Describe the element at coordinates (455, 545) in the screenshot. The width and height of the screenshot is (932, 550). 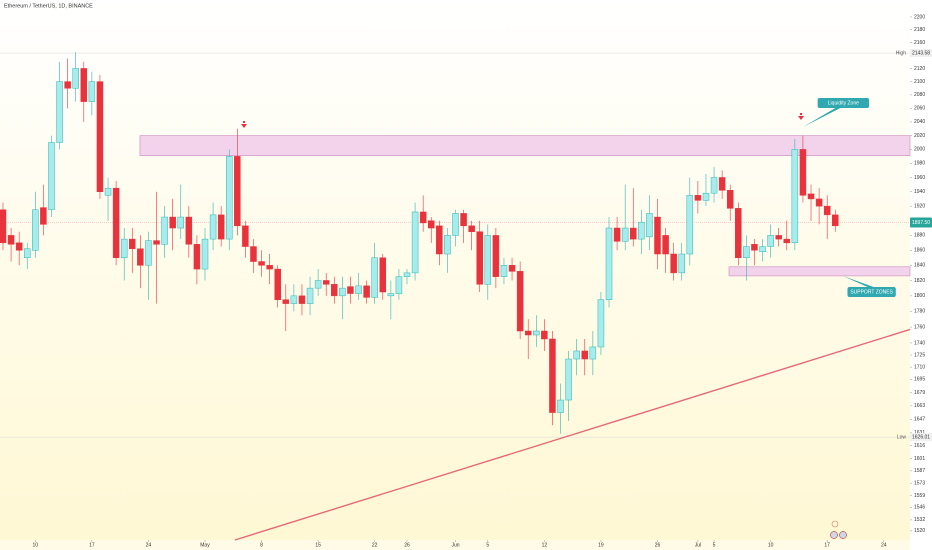
I see `x-tick-label: Jun` at that location.